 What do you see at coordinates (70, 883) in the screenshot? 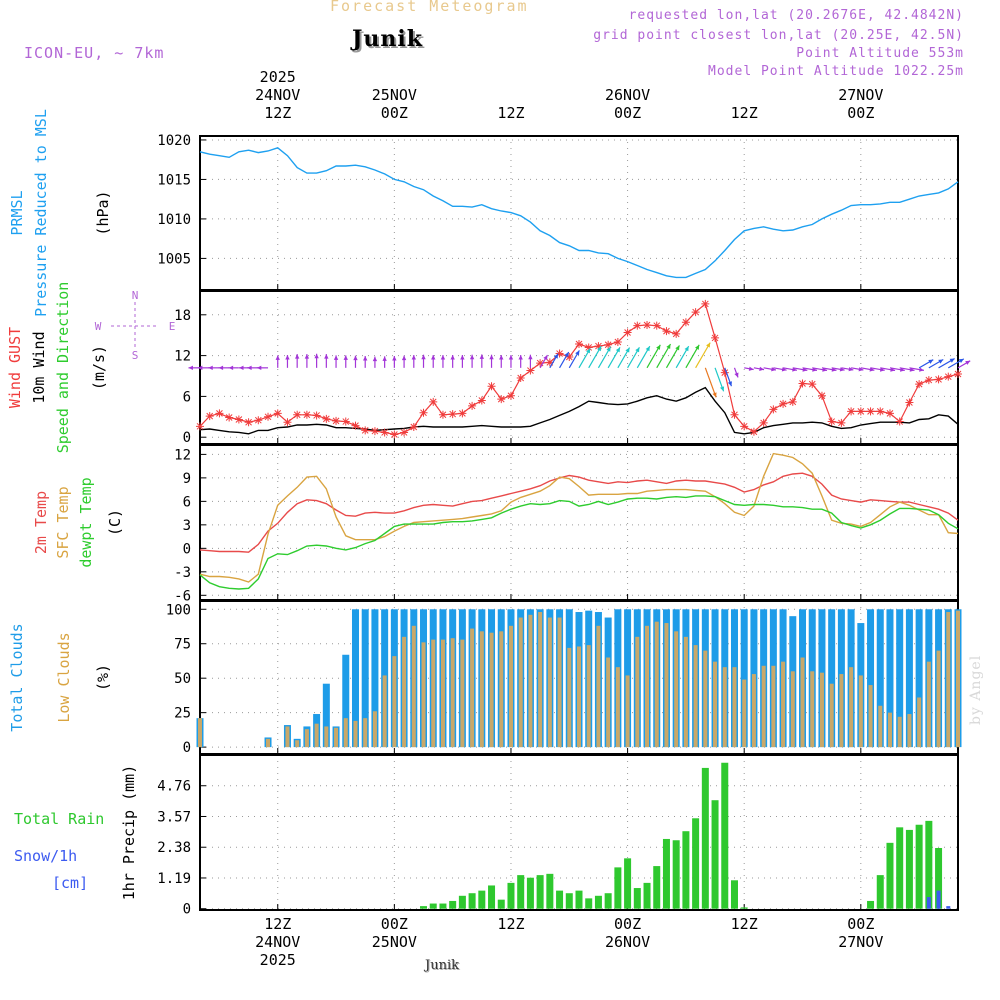
I see `precip-legend-unit: [cm]` at bounding box center [70, 883].